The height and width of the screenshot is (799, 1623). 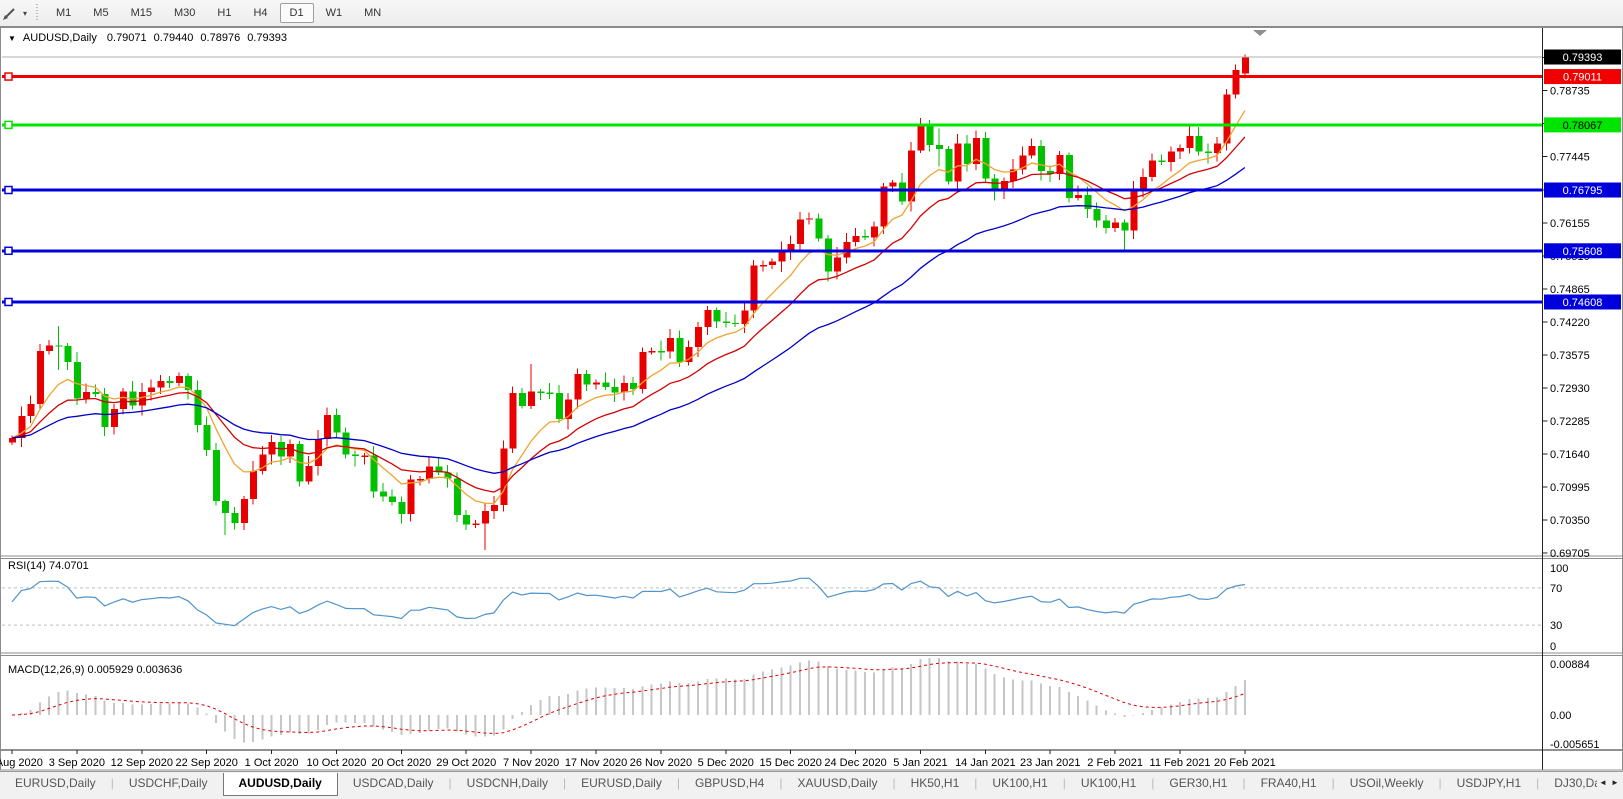 What do you see at coordinates (985, 763) in the screenshot?
I see `date-axis-label: 14 Jan 2021` at bounding box center [985, 763].